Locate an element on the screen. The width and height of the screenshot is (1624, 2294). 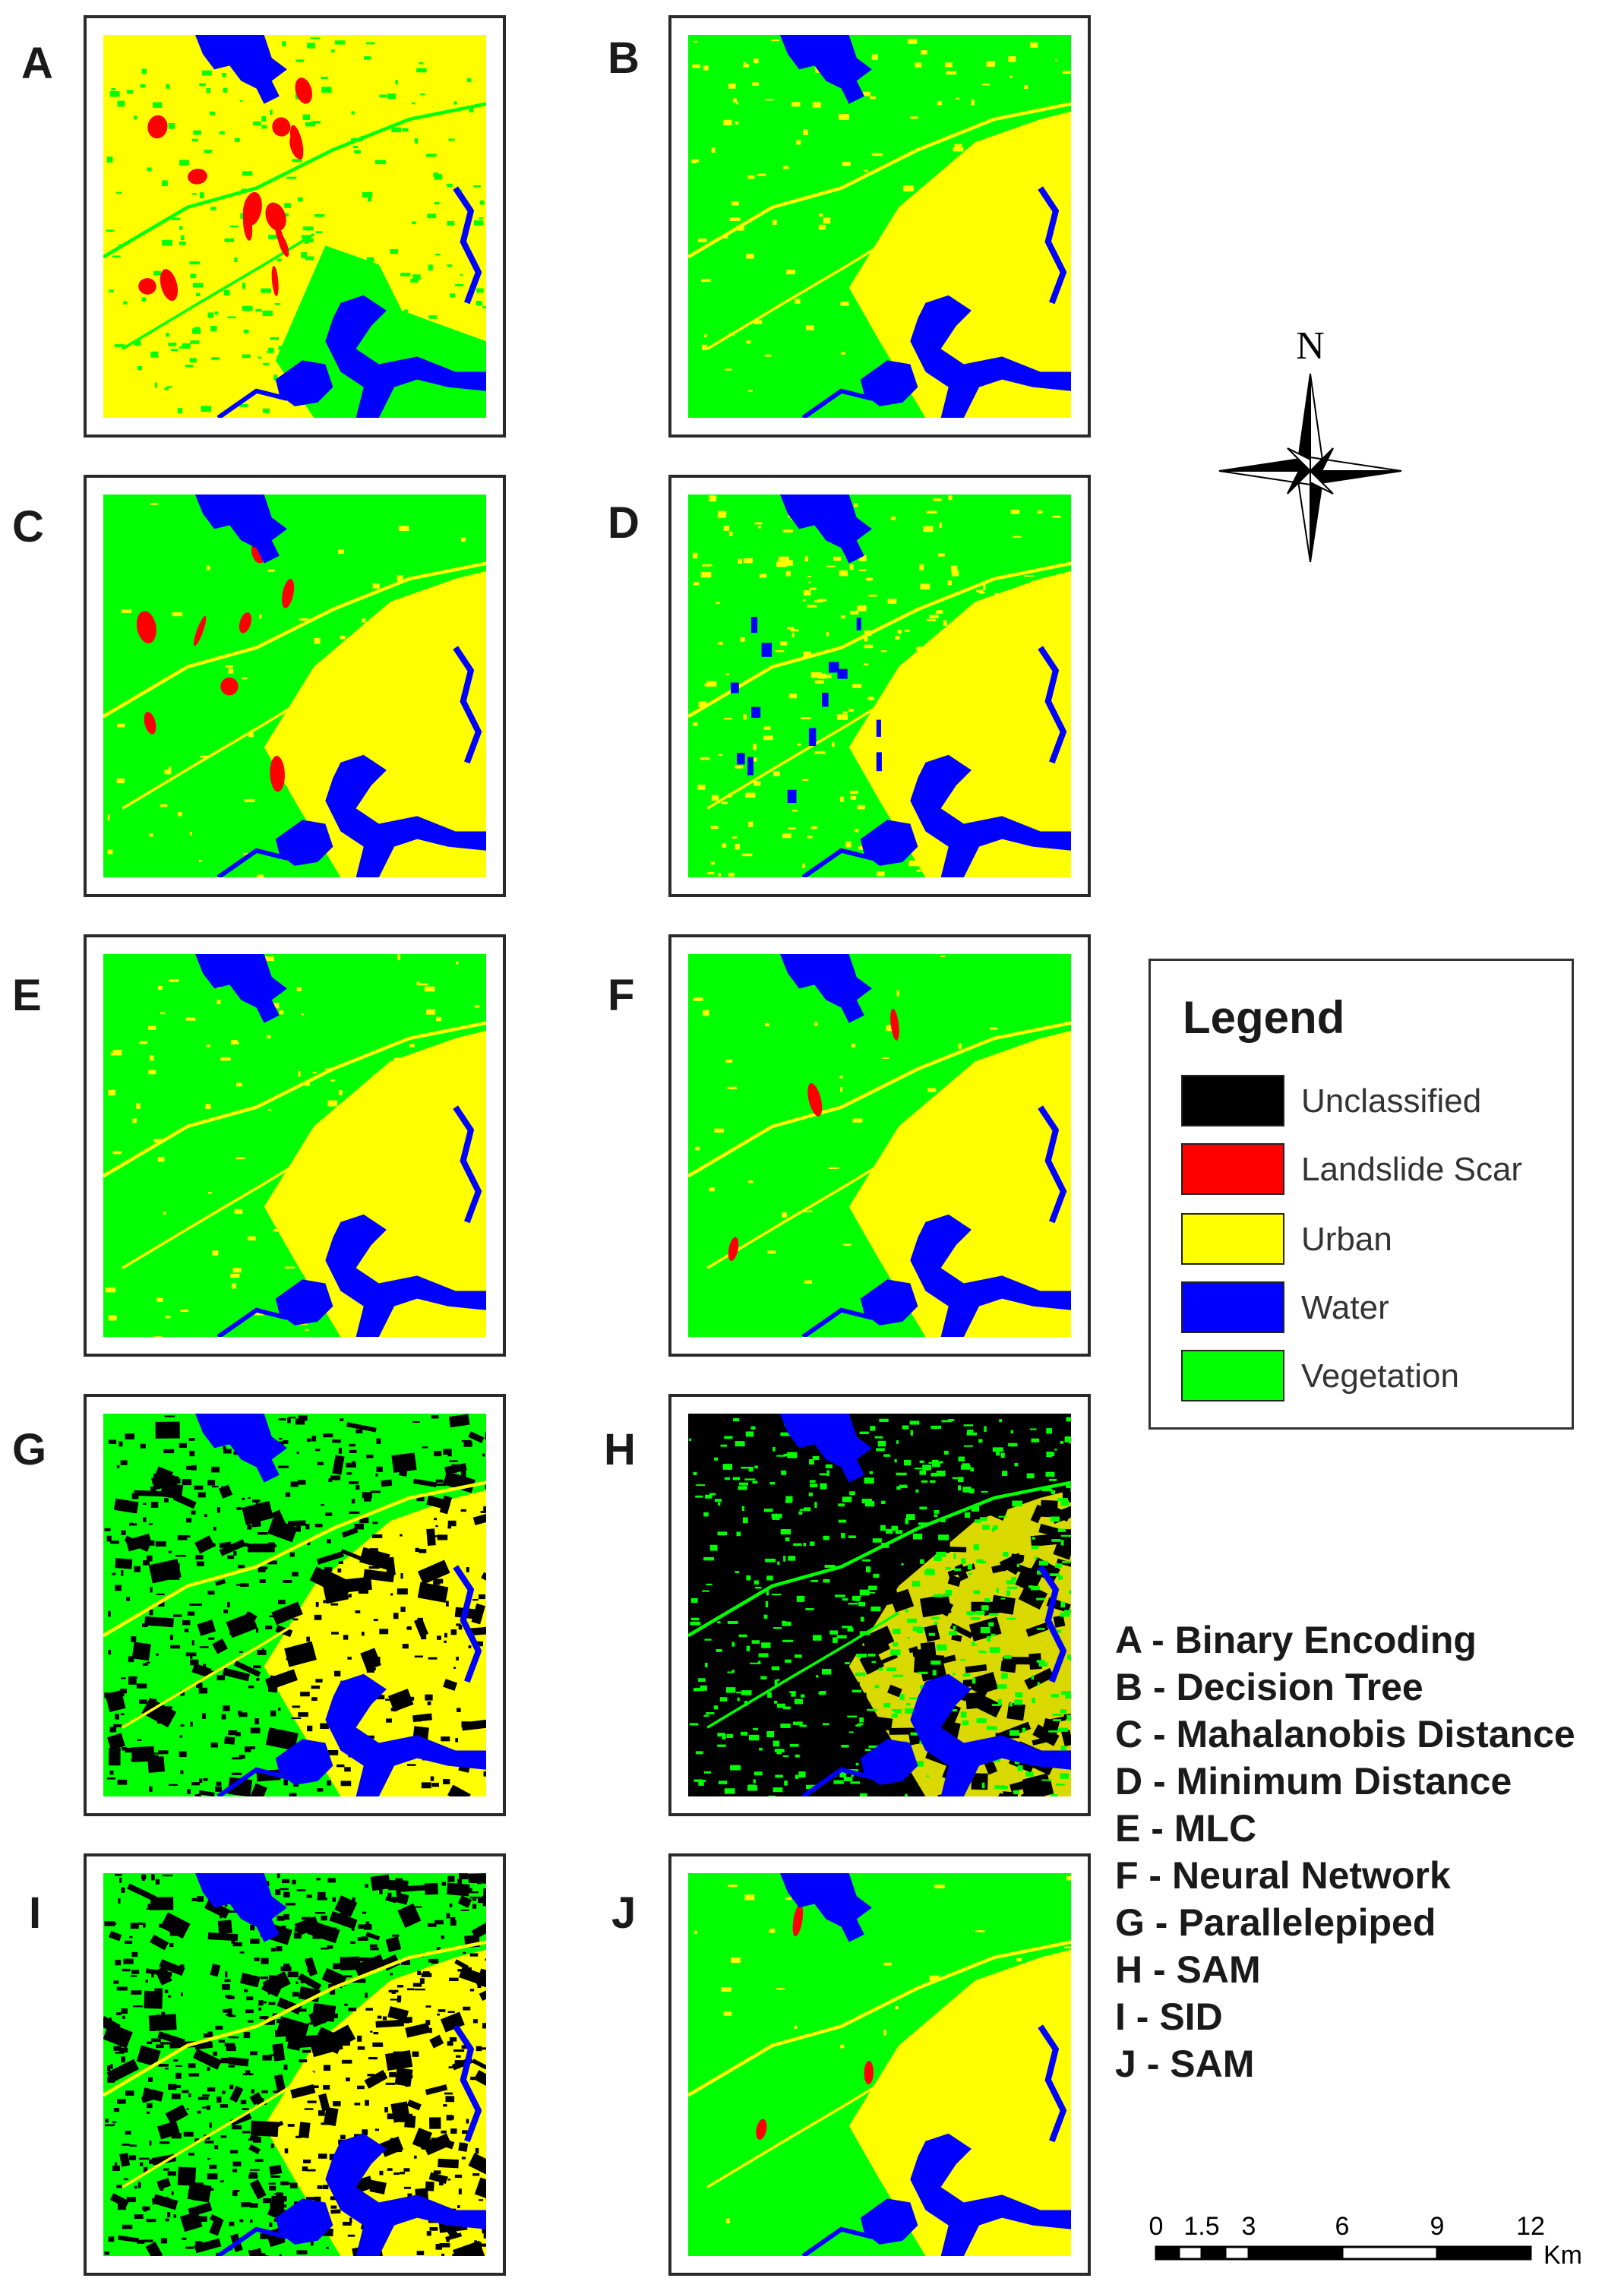
urban-area is located at coordinates (375, 1184).